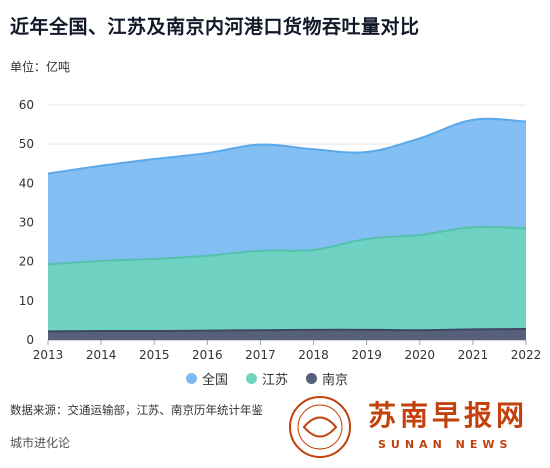  Describe the element at coordinates (154, 355) in the screenshot. I see `x-tick-label: 2015` at that location.